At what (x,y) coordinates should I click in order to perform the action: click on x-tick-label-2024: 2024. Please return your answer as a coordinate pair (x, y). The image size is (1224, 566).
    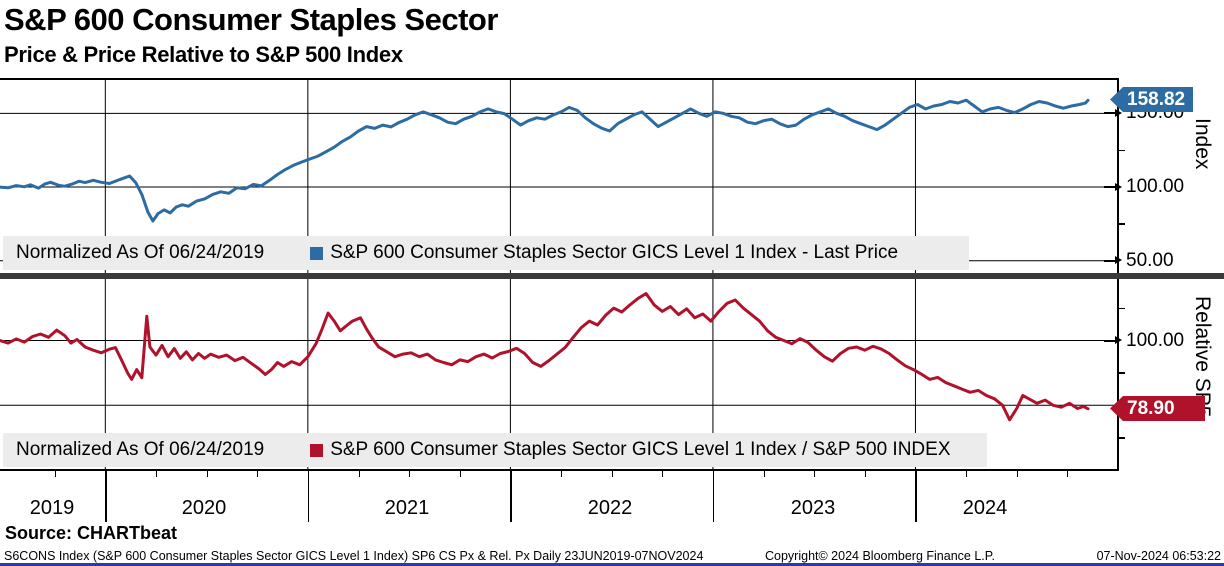
    Looking at the image, I should click on (985, 508).